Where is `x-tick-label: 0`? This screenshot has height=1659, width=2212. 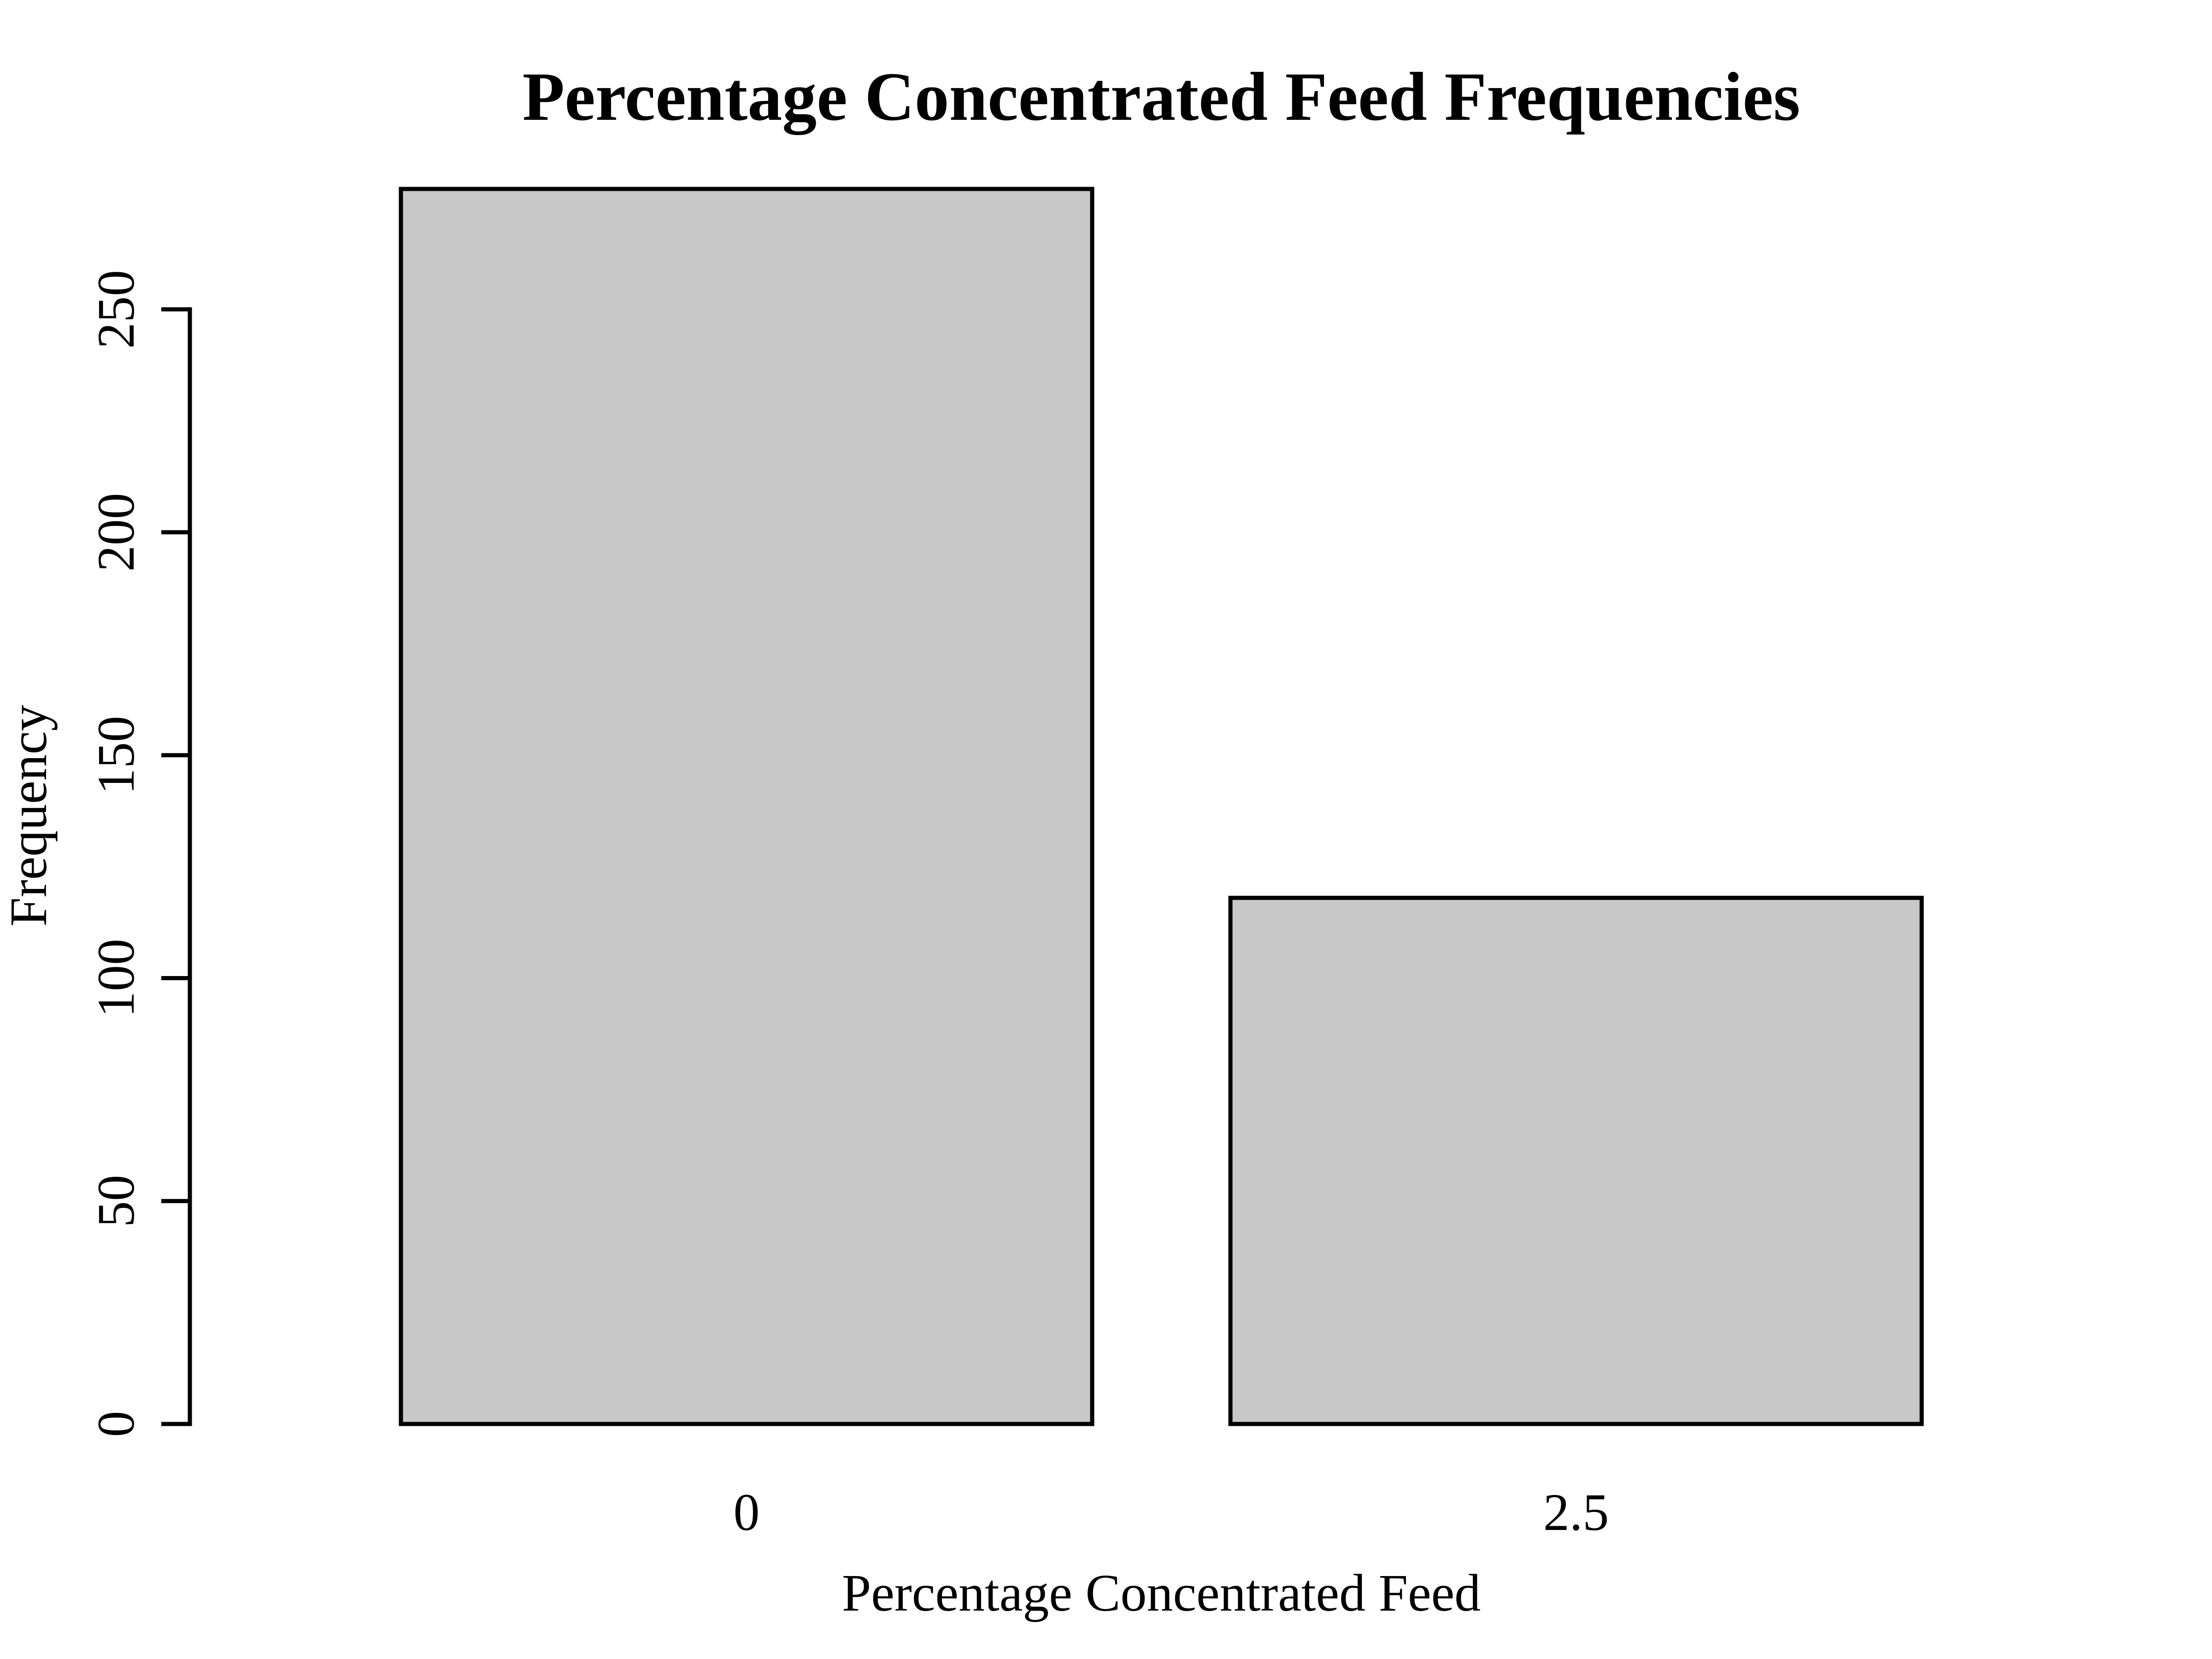
x-tick-label: 0 is located at coordinates (747, 1512).